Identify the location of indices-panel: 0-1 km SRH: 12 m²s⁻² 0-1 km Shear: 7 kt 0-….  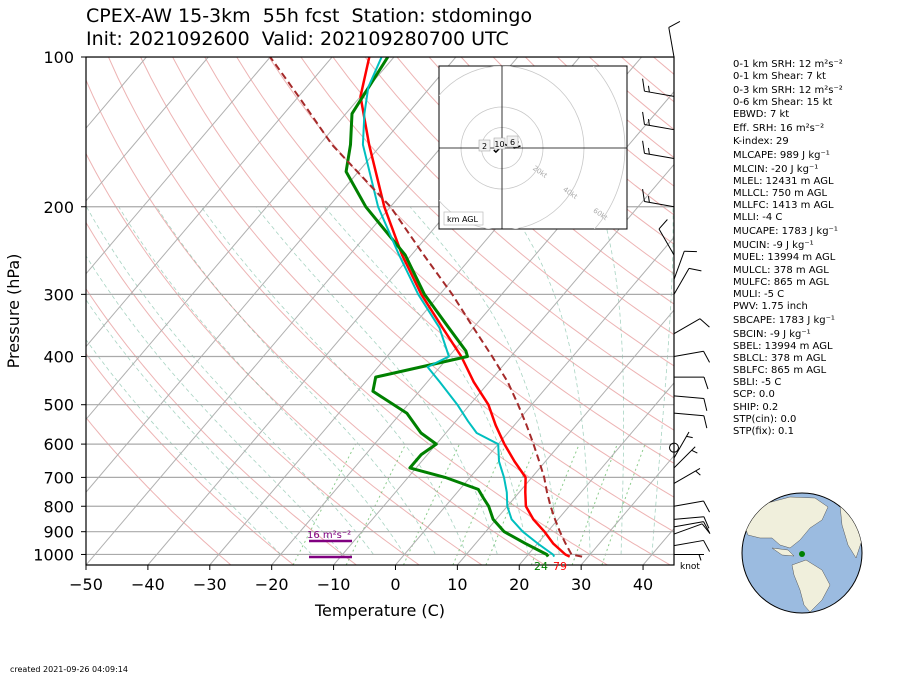
(788, 247).